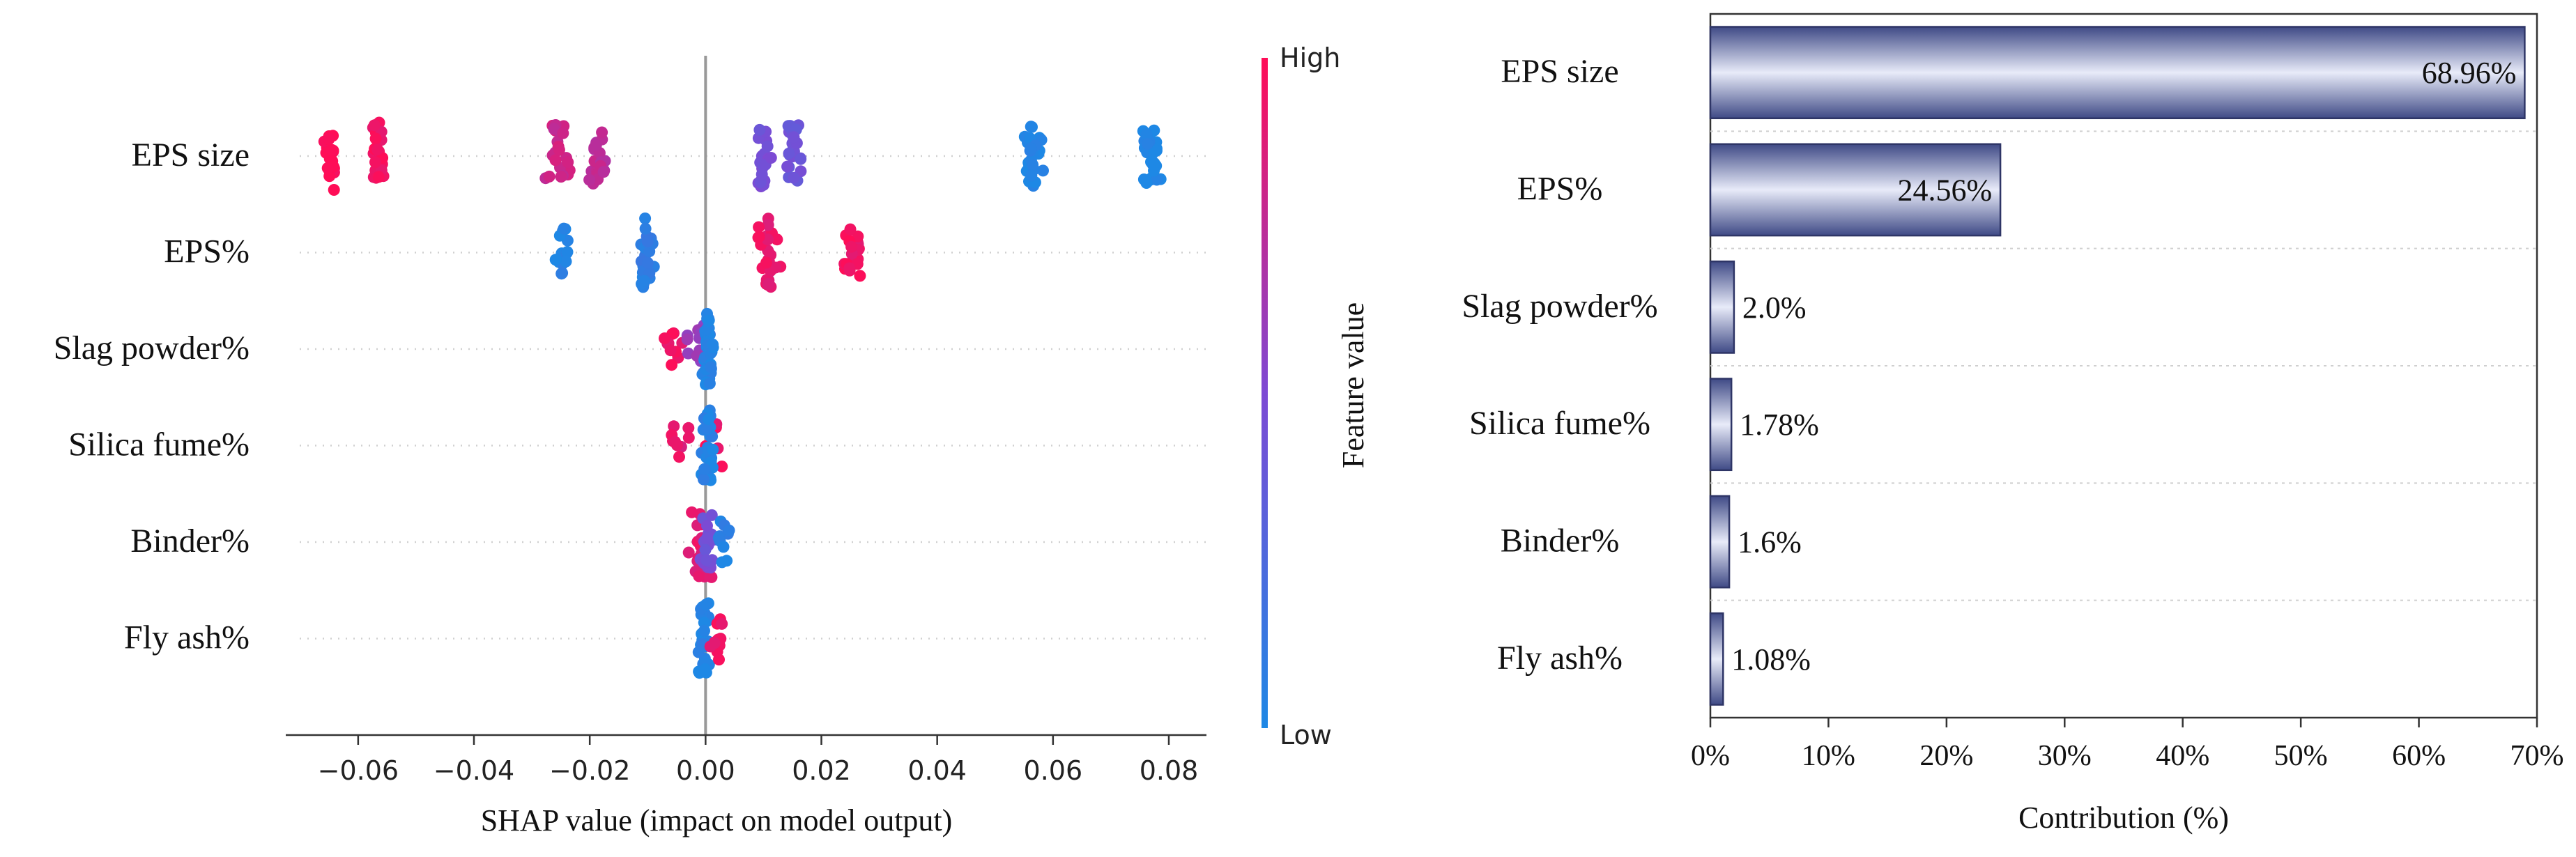  Describe the element at coordinates (1710, 756) in the screenshot. I see `bar-x-tick-label: 0%` at that location.